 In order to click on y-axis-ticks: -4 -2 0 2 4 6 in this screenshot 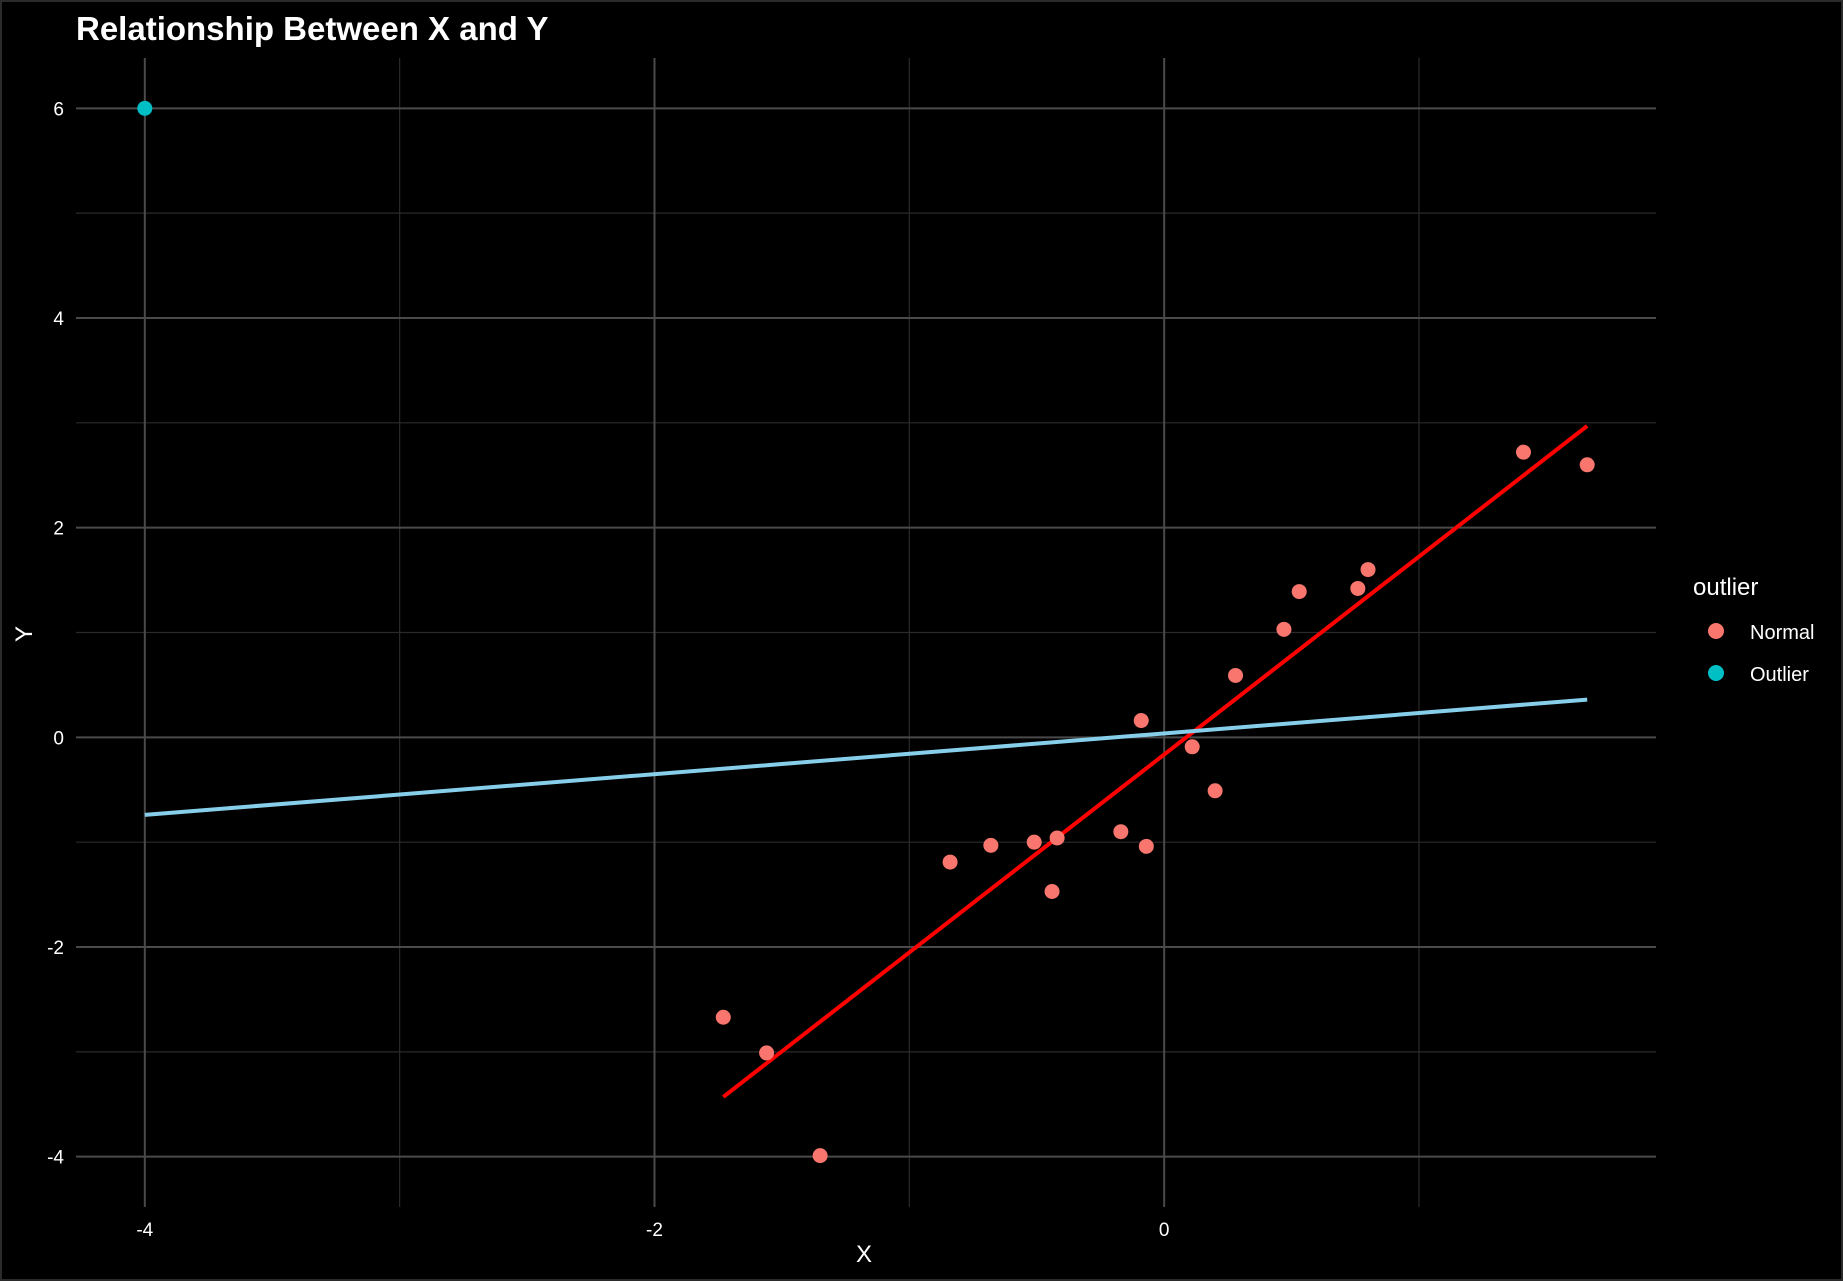, I will do `click(55, 633)`.